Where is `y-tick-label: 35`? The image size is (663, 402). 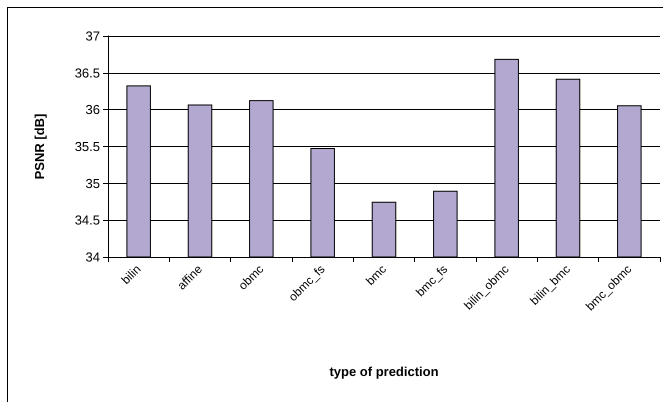
y-tick-label: 35 is located at coordinates (93, 183).